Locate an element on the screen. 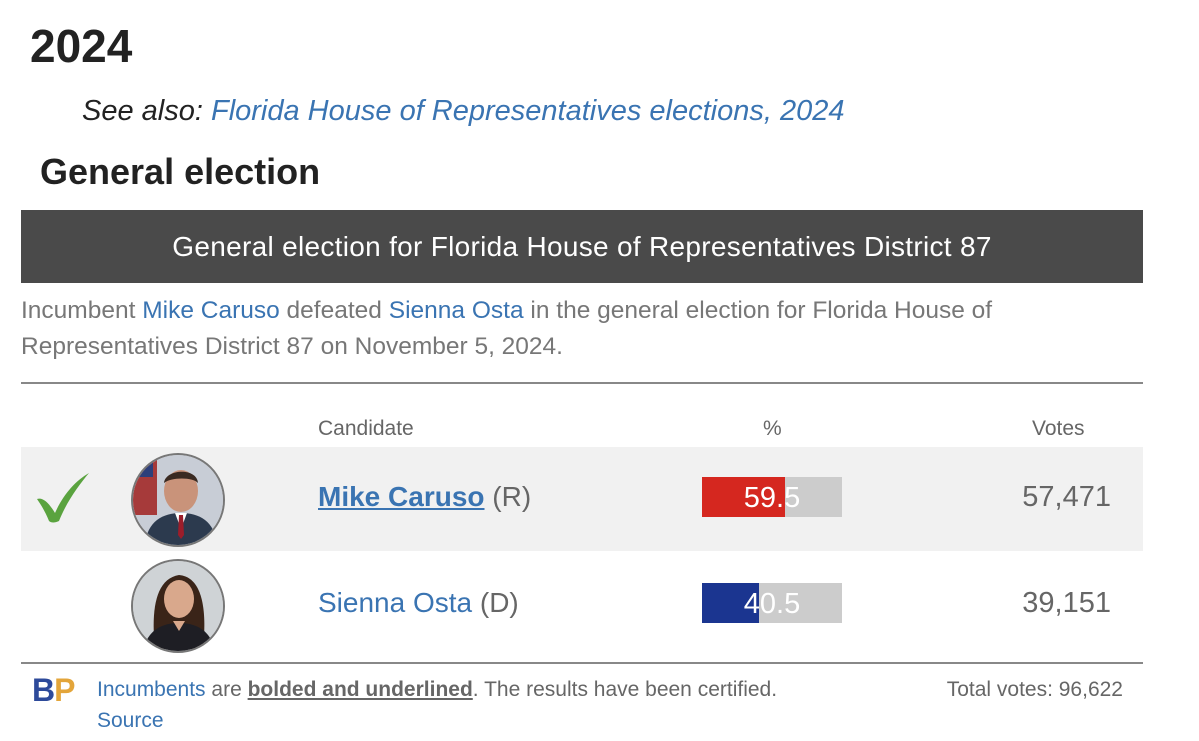  year-heading: 2024 is located at coordinates (81, 46).